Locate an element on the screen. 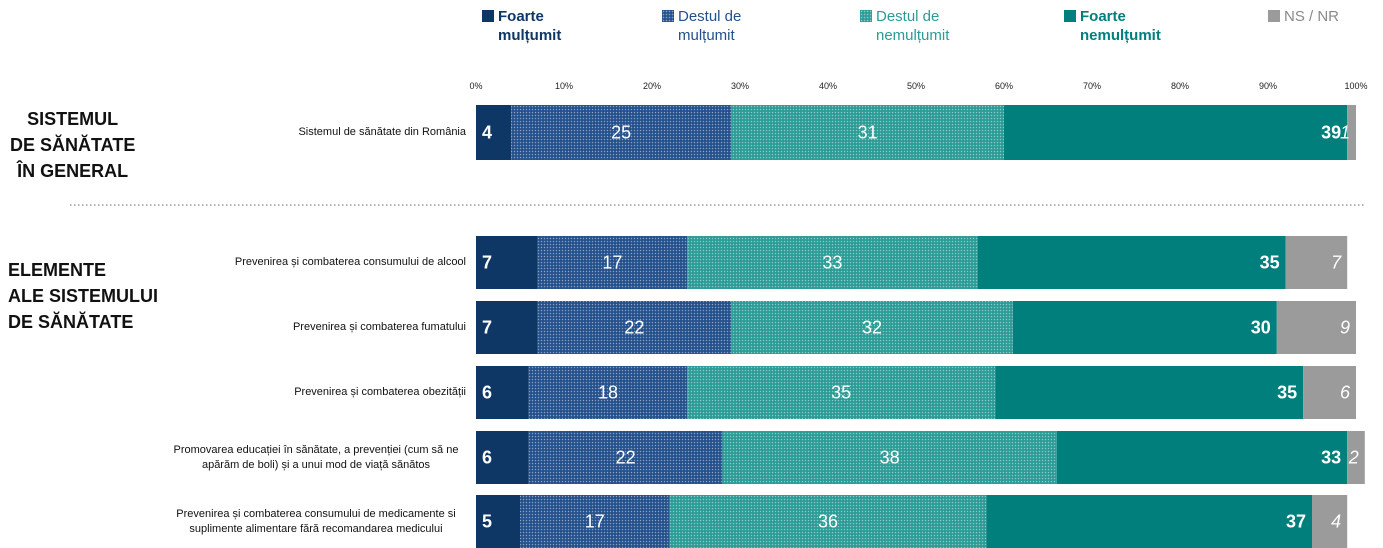  x-tick-label: 80% is located at coordinates (1180, 86).